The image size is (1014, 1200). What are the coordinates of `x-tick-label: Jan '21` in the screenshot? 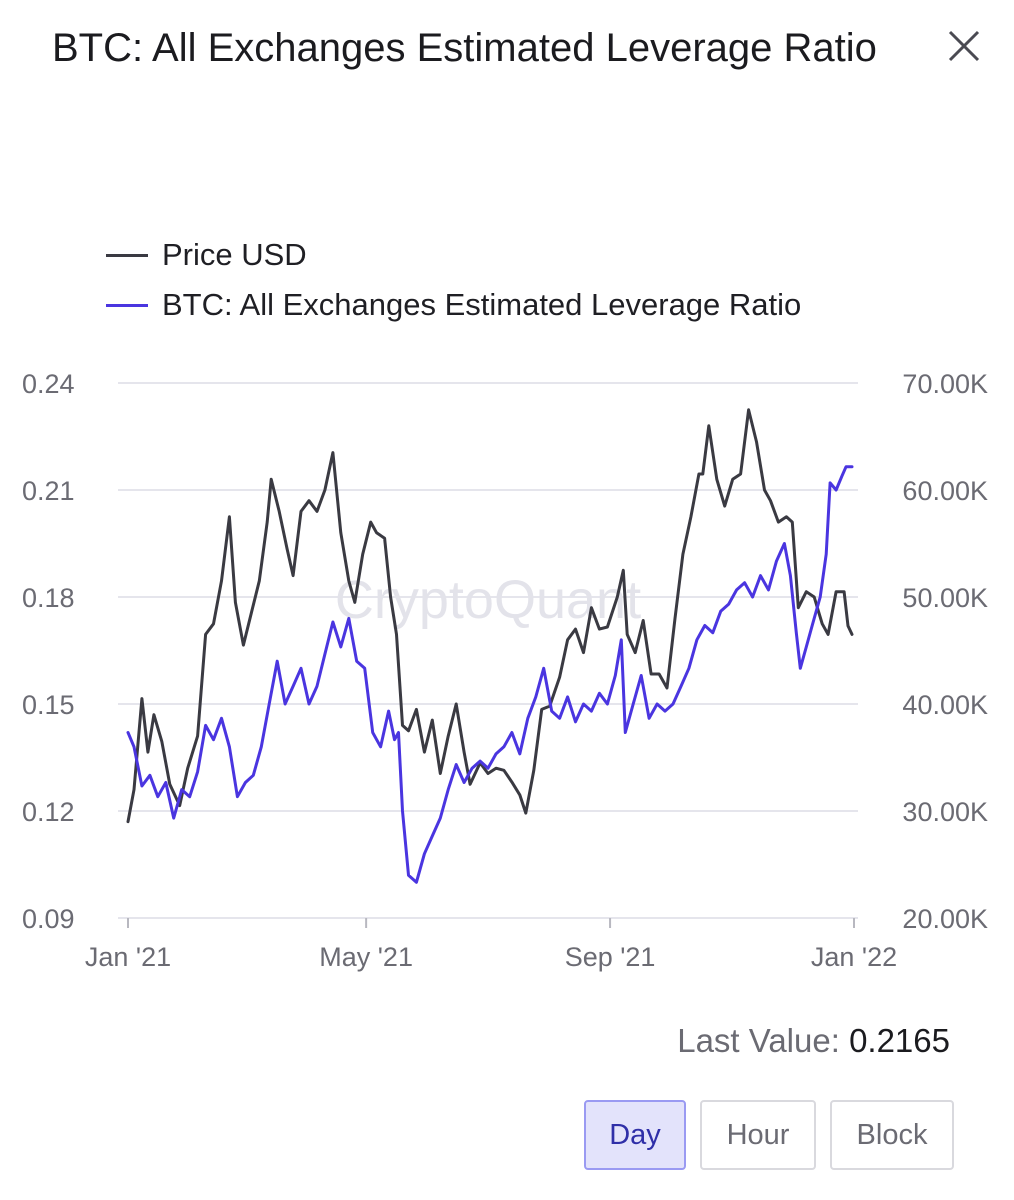 It's located at (128, 957).